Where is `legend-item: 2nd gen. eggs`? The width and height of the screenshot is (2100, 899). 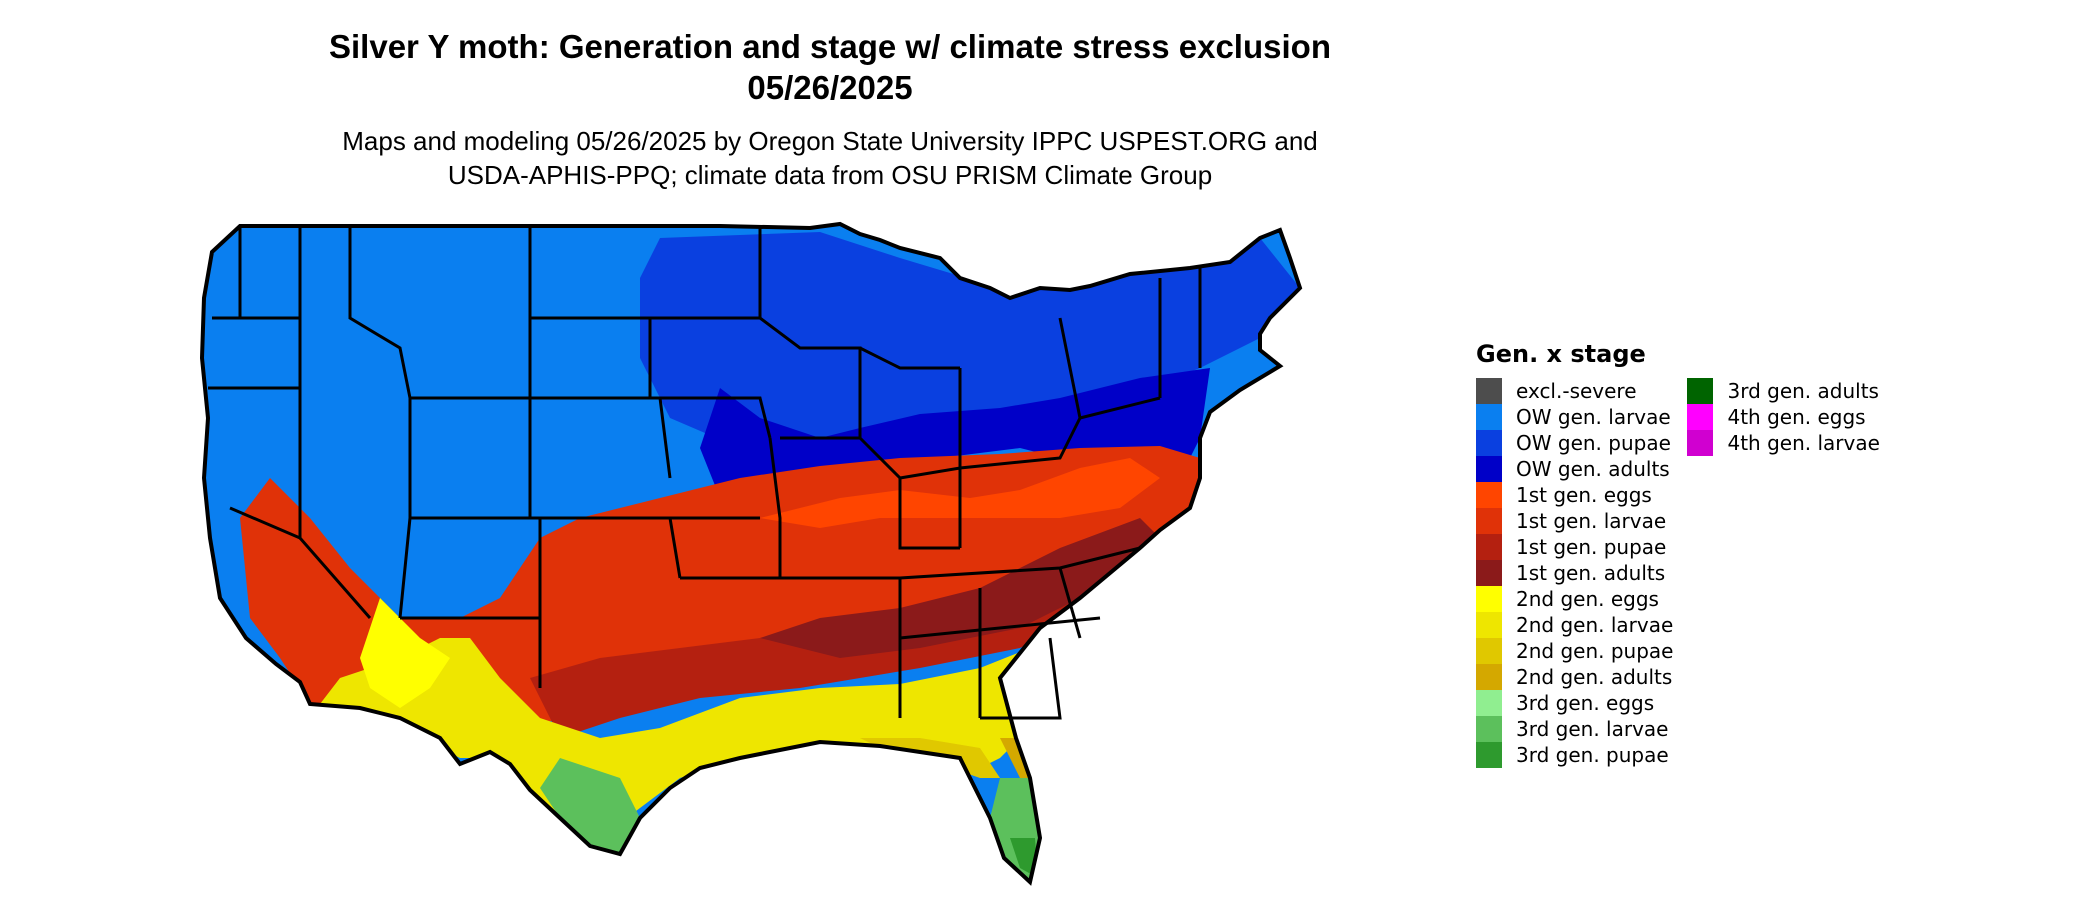
legend-item: 2nd gen. eggs is located at coordinates (1574, 599).